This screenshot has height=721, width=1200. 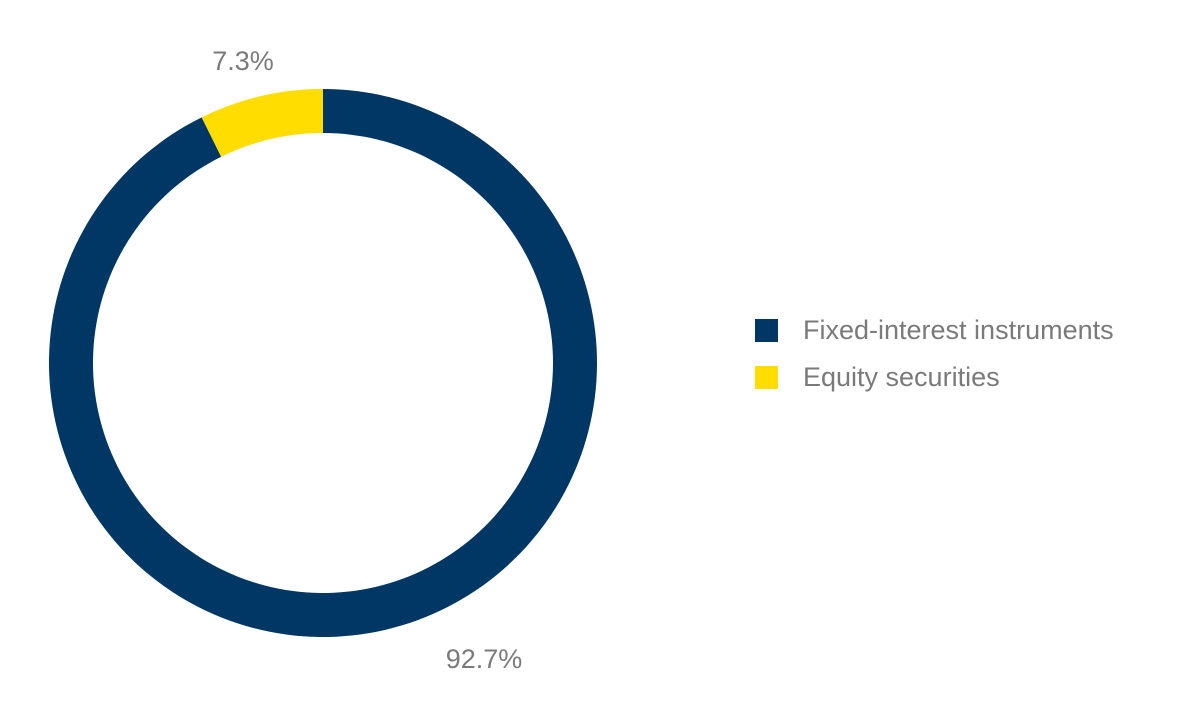 What do you see at coordinates (766, 330) in the screenshot?
I see `legend-swatch-fixed-interest` at bounding box center [766, 330].